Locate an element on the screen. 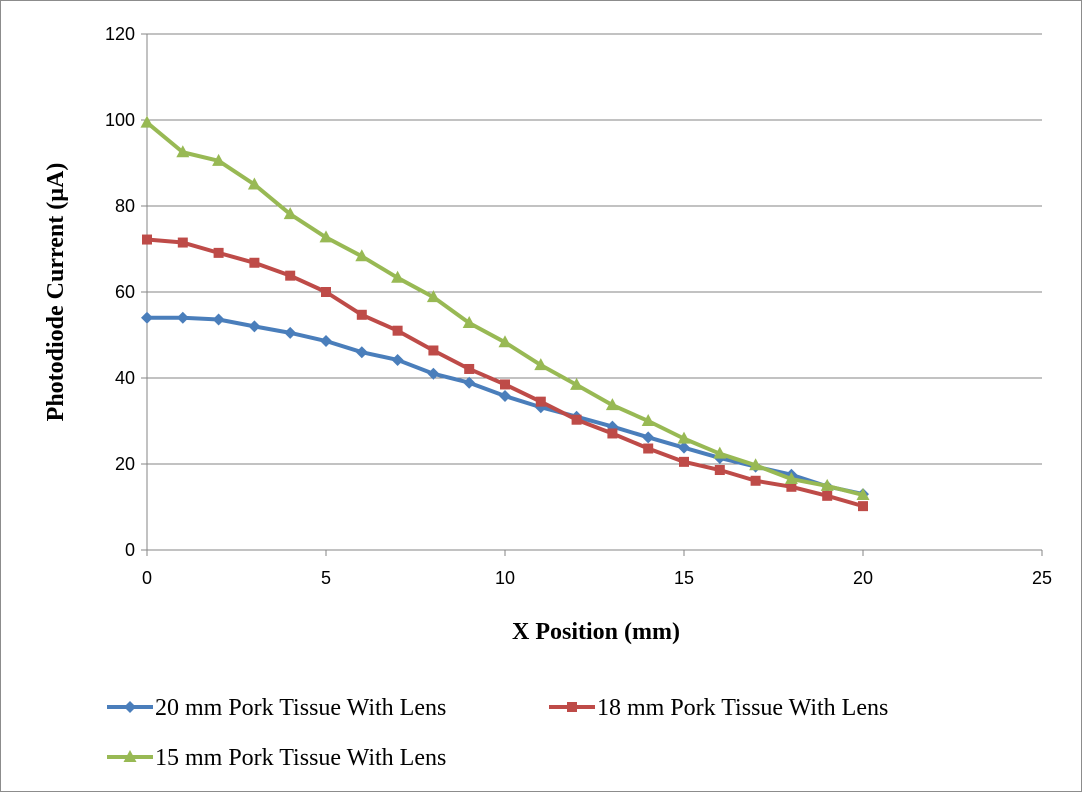 The width and height of the screenshot is (1082, 792). legend-label: 20 mm Pork Tissue With Lens is located at coordinates (300, 708).